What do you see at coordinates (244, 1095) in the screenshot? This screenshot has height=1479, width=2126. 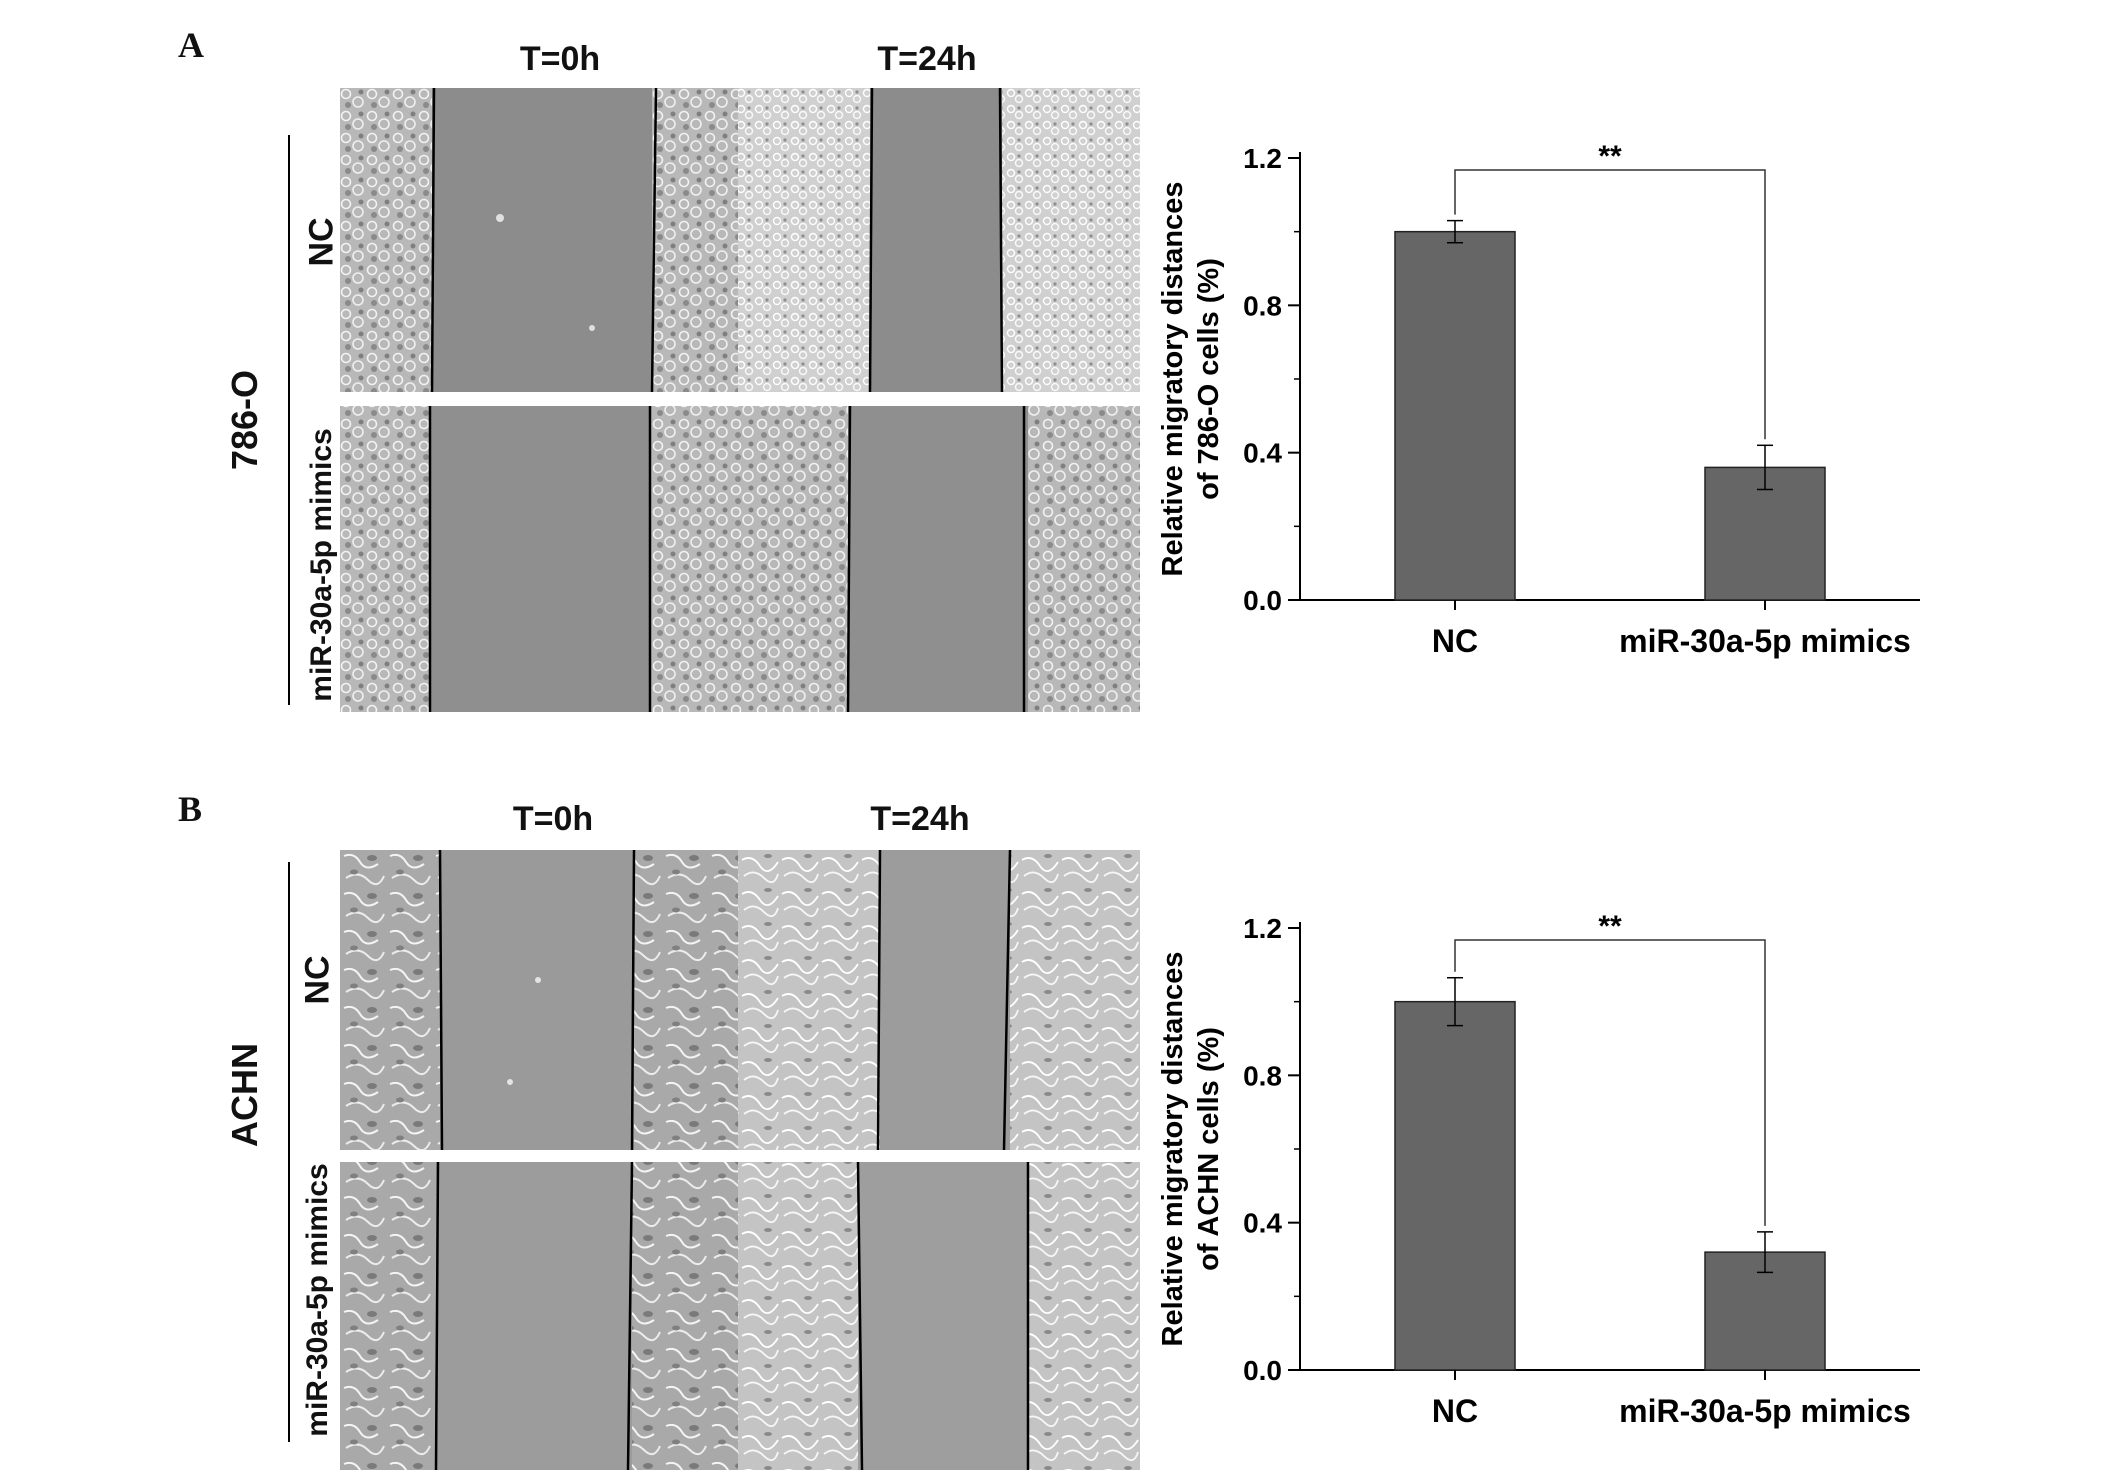 I see `cell-line-label-achn: ACHN` at bounding box center [244, 1095].